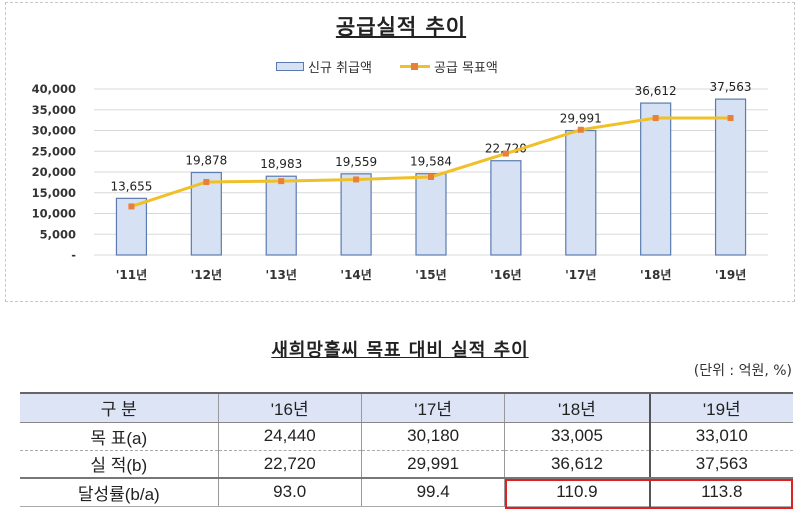 This screenshot has width=800, height=512. I want to click on bar-data-label: 18,983, so click(281, 164).